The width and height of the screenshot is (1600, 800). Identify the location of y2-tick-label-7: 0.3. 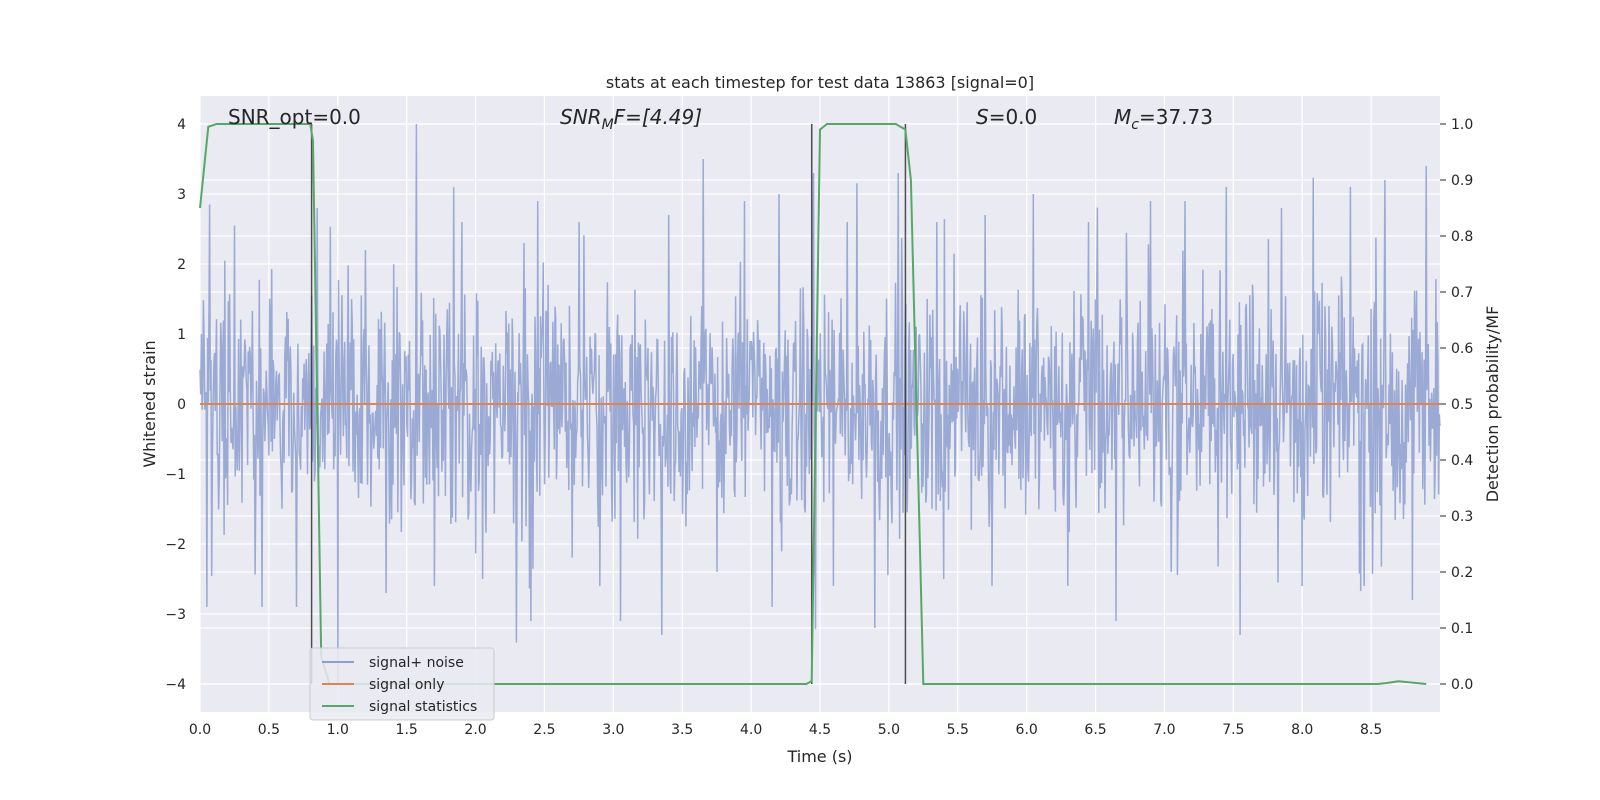
(1462, 517).